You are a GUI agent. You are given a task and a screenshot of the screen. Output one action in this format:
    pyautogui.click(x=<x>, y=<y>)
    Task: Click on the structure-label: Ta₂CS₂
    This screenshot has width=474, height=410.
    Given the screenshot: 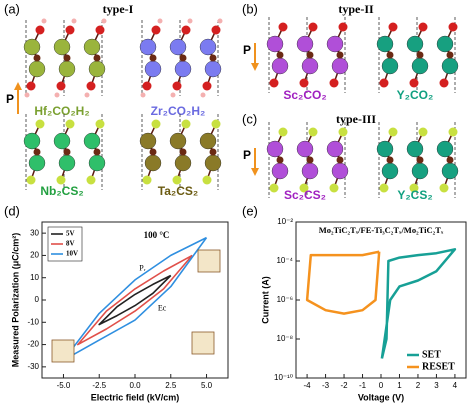 What is the action you would take?
    pyautogui.click(x=178, y=191)
    